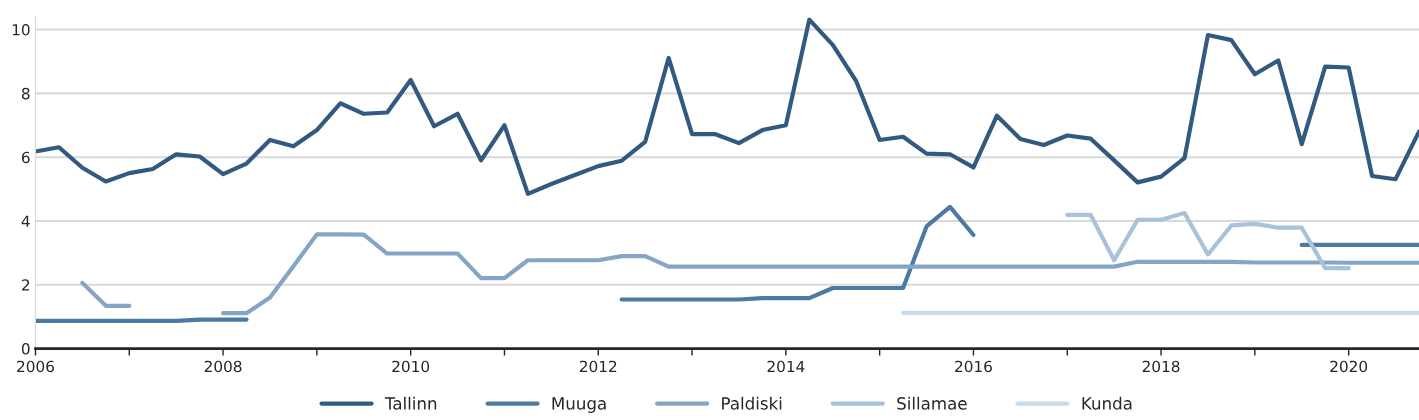 This screenshot has width=1419, height=420. Describe the element at coordinates (579, 405) in the screenshot. I see `legend-label: Muuga` at that location.